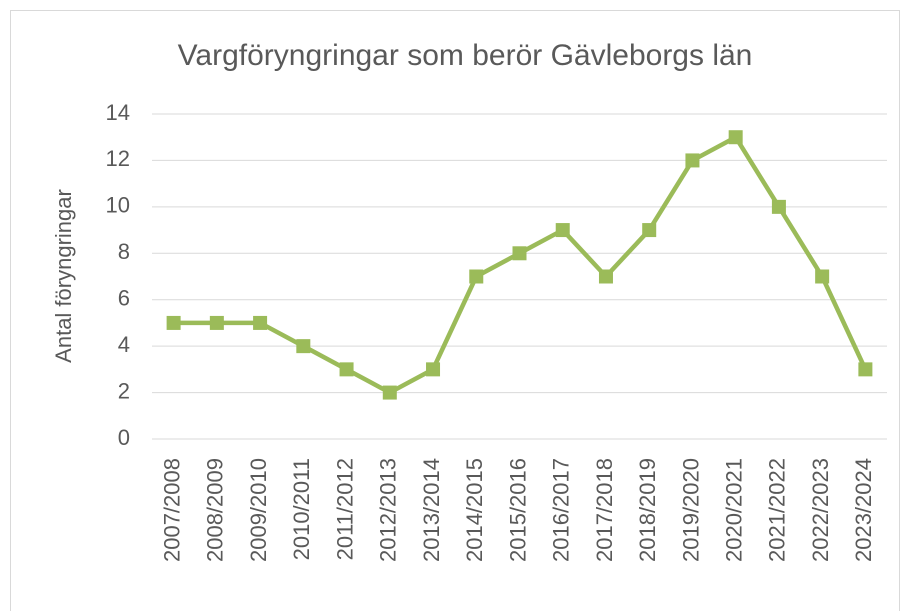 This screenshot has width=906, height=611. What do you see at coordinates (124, 344) in the screenshot?
I see `y-tick-label: 4` at bounding box center [124, 344].